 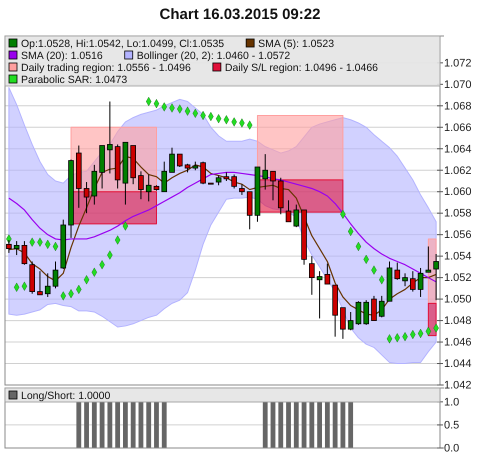 I want to click on legend-label: Op:1.0528, Hi:1.0542, Lo:1.0499, Cl:1.0535, so click(x=122, y=44).